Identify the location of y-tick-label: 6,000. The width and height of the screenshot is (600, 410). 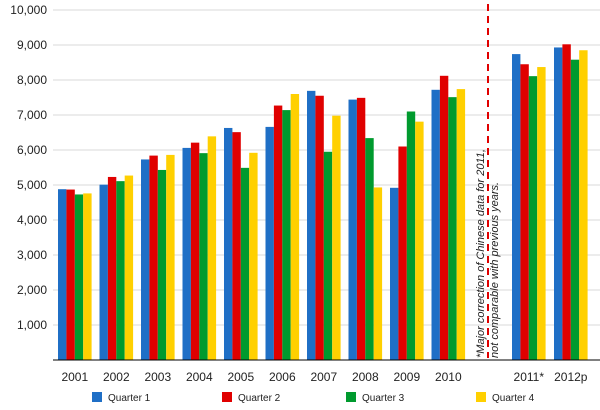
(32, 150).